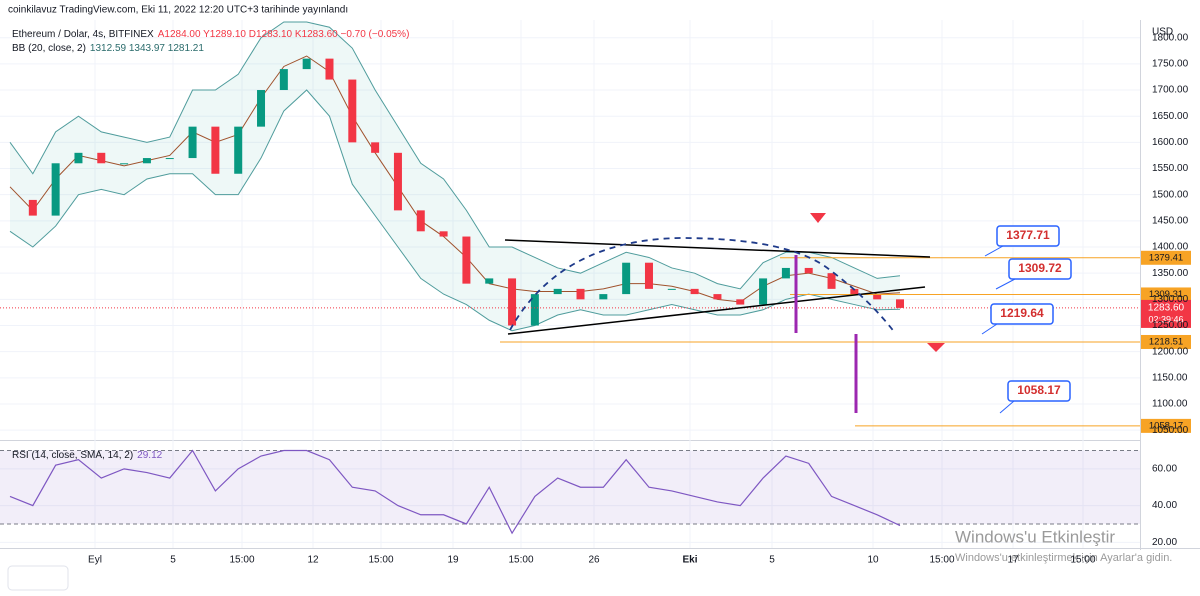 The image size is (1200, 596). I want to click on y-tick-label: 1500.00, so click(1170, 194).